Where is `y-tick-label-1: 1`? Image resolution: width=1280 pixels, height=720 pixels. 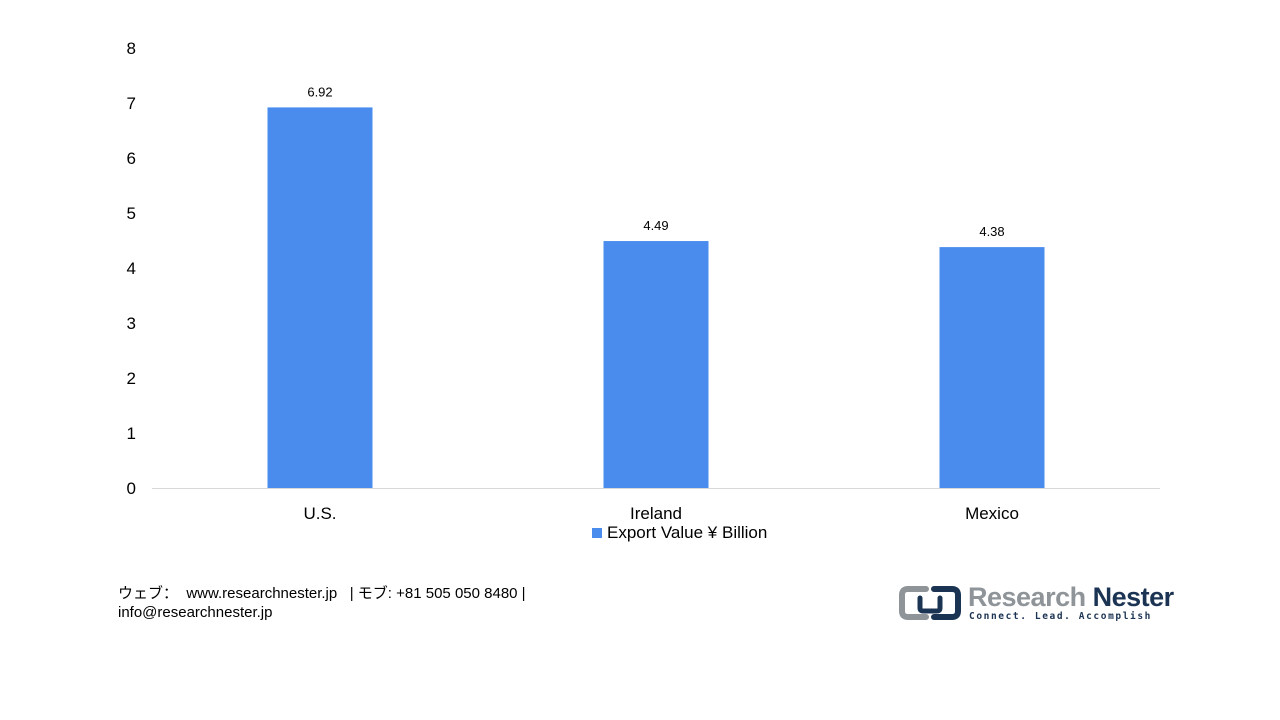 y-tick-label-1: 1 is located at coordinates (131, 433).